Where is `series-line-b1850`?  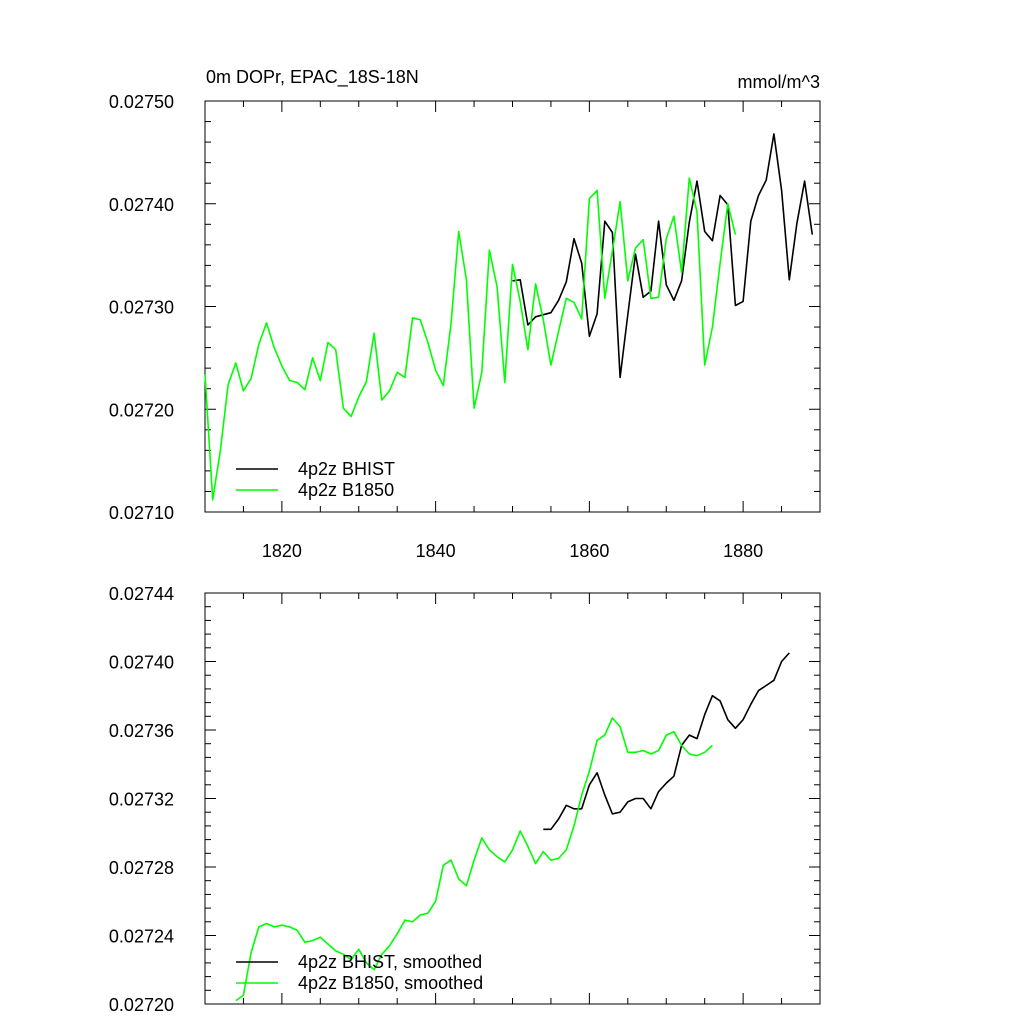 series-line-b1850 is located at coordinates (474, 859).